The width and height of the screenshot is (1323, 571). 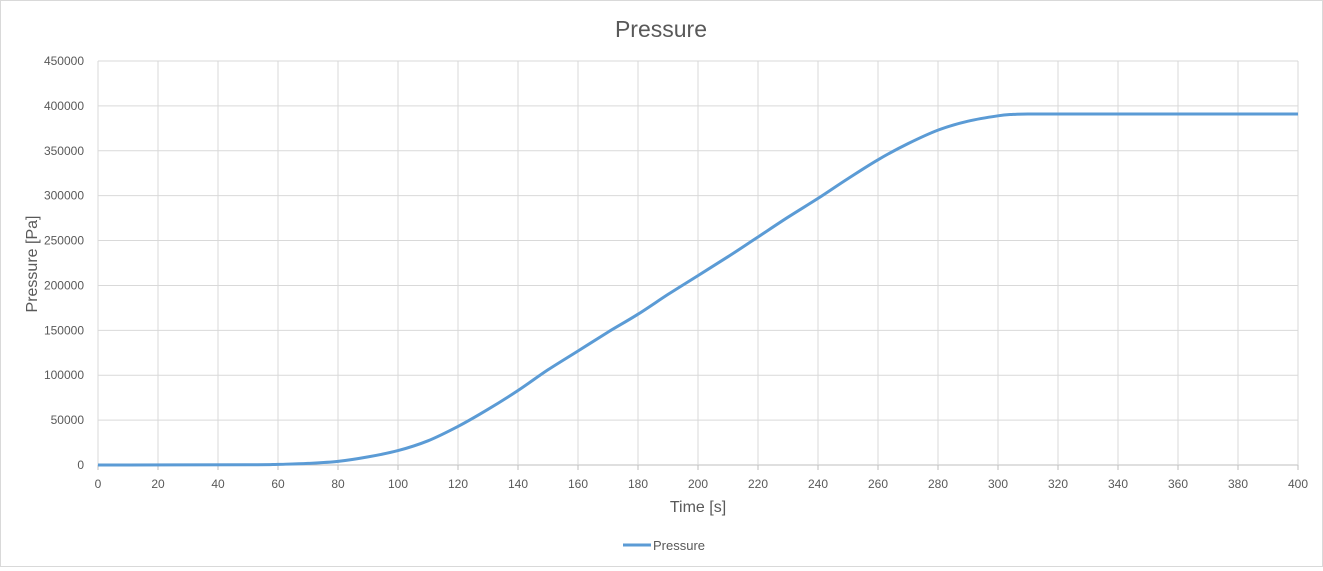 I want to click on y-tick-label: 100000, so click(x=64, y=375).